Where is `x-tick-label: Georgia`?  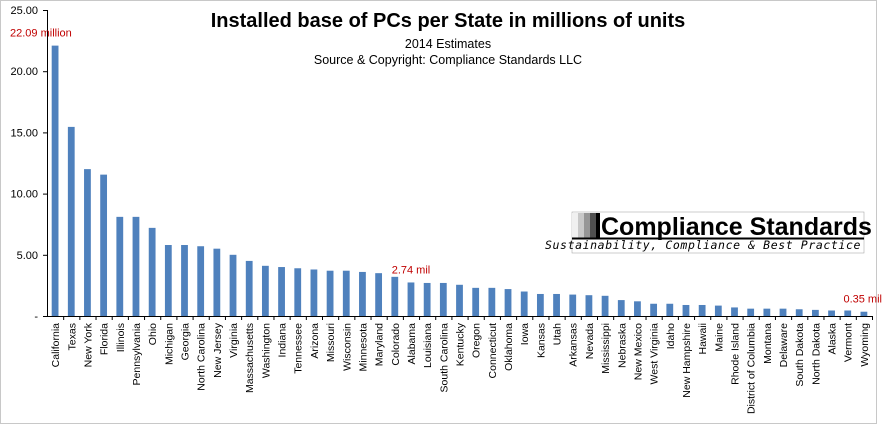 x-tick-label: Georgia is located at coordinates (186, 342).